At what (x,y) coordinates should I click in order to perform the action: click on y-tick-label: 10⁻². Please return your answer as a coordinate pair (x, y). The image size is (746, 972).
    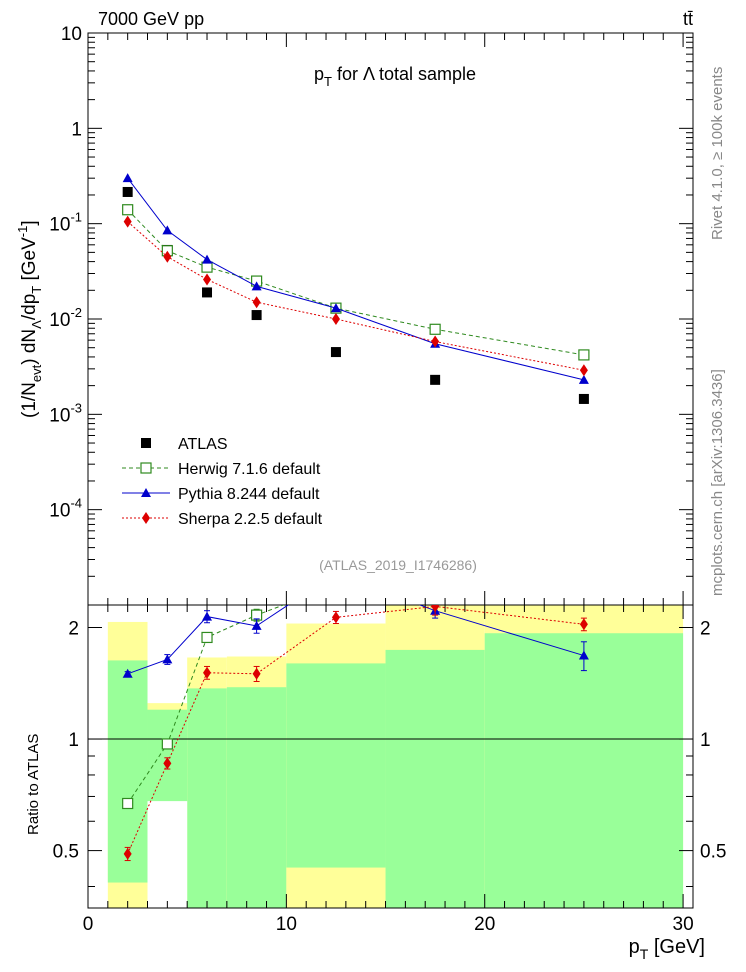
    Looking at the image, I should click on (65, 318).